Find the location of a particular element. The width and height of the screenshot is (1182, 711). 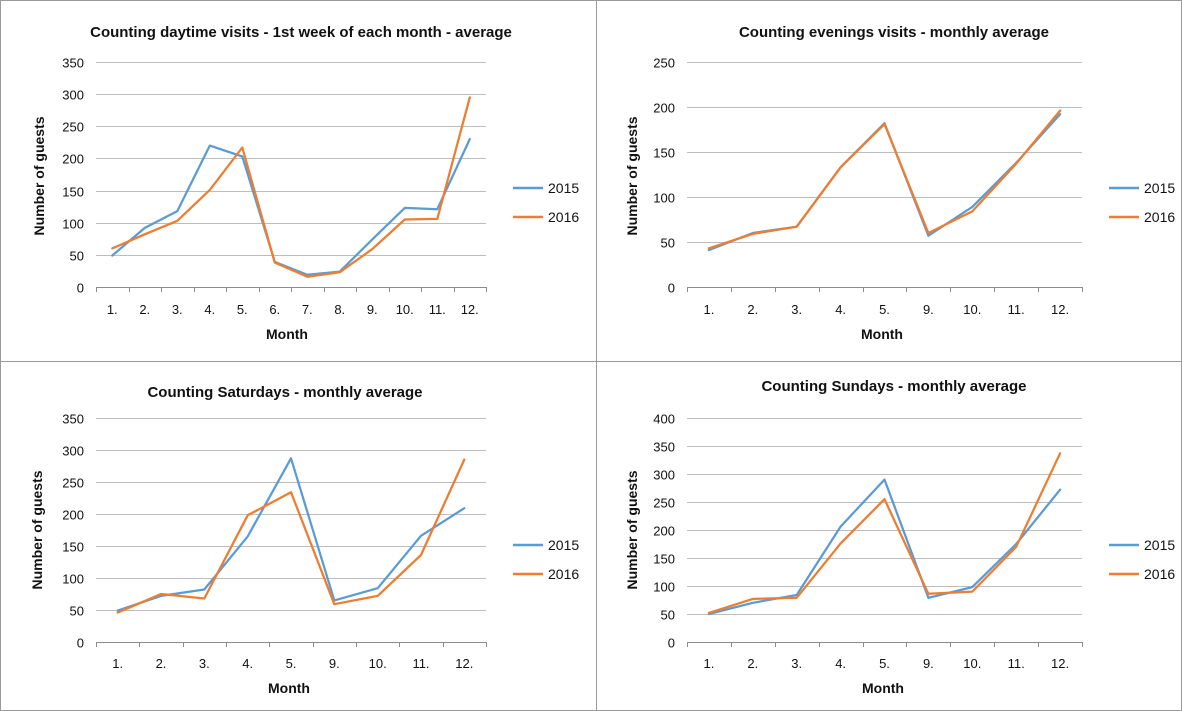

x-tick-label: 7. is located at coordinates (307, 309).